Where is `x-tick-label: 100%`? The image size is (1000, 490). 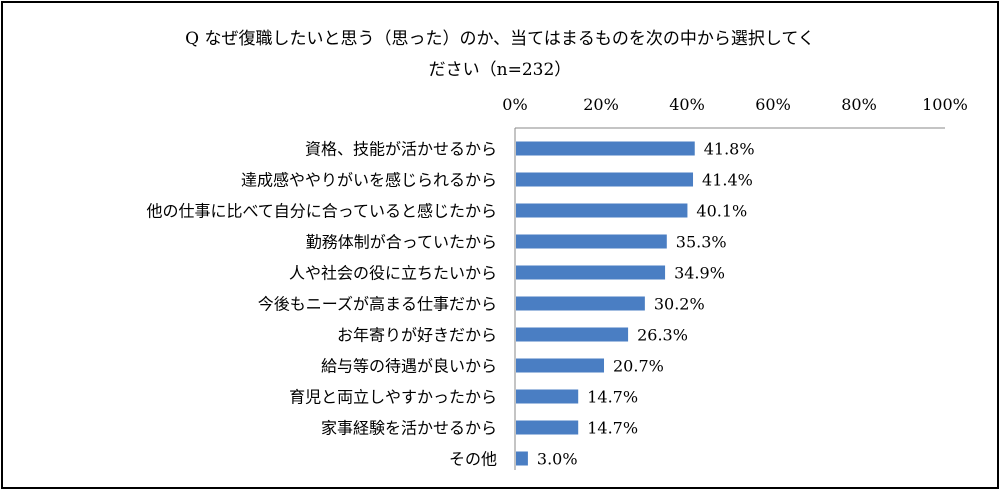
x-tick-label: 100% is located at coordinates (945, 104).